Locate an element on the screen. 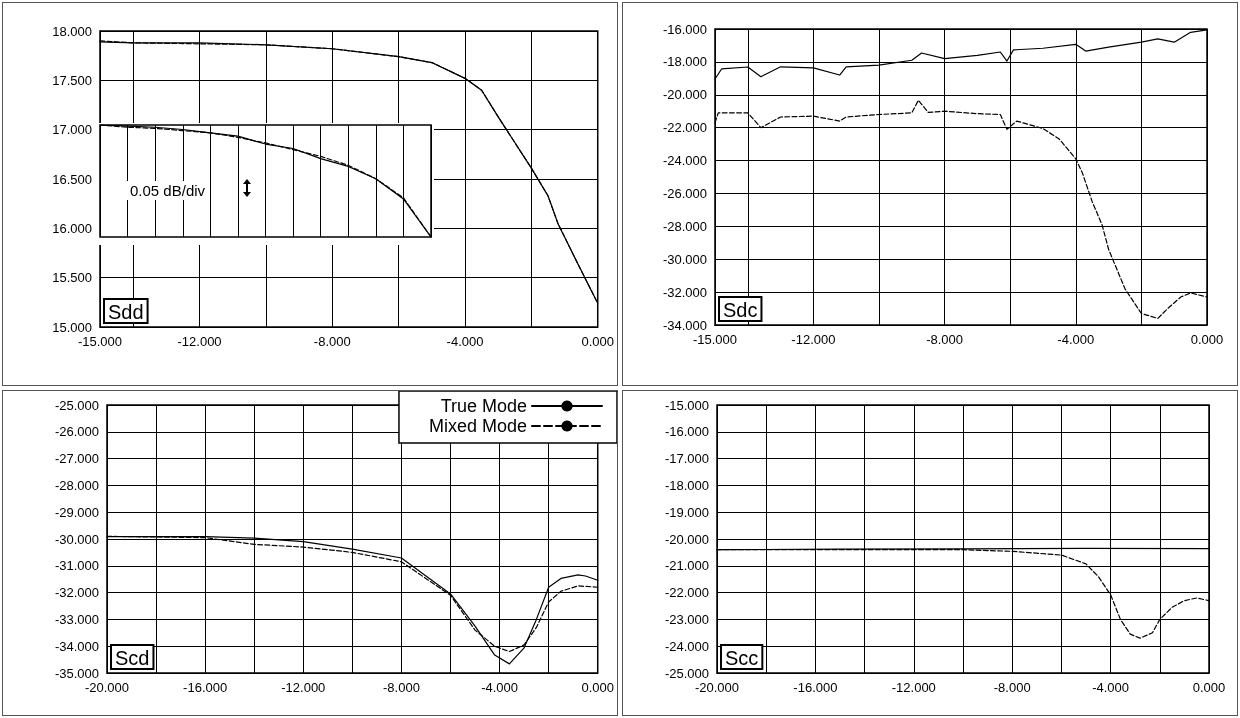  y-tick-label: -27.000 is located at coordinates (76, 459).